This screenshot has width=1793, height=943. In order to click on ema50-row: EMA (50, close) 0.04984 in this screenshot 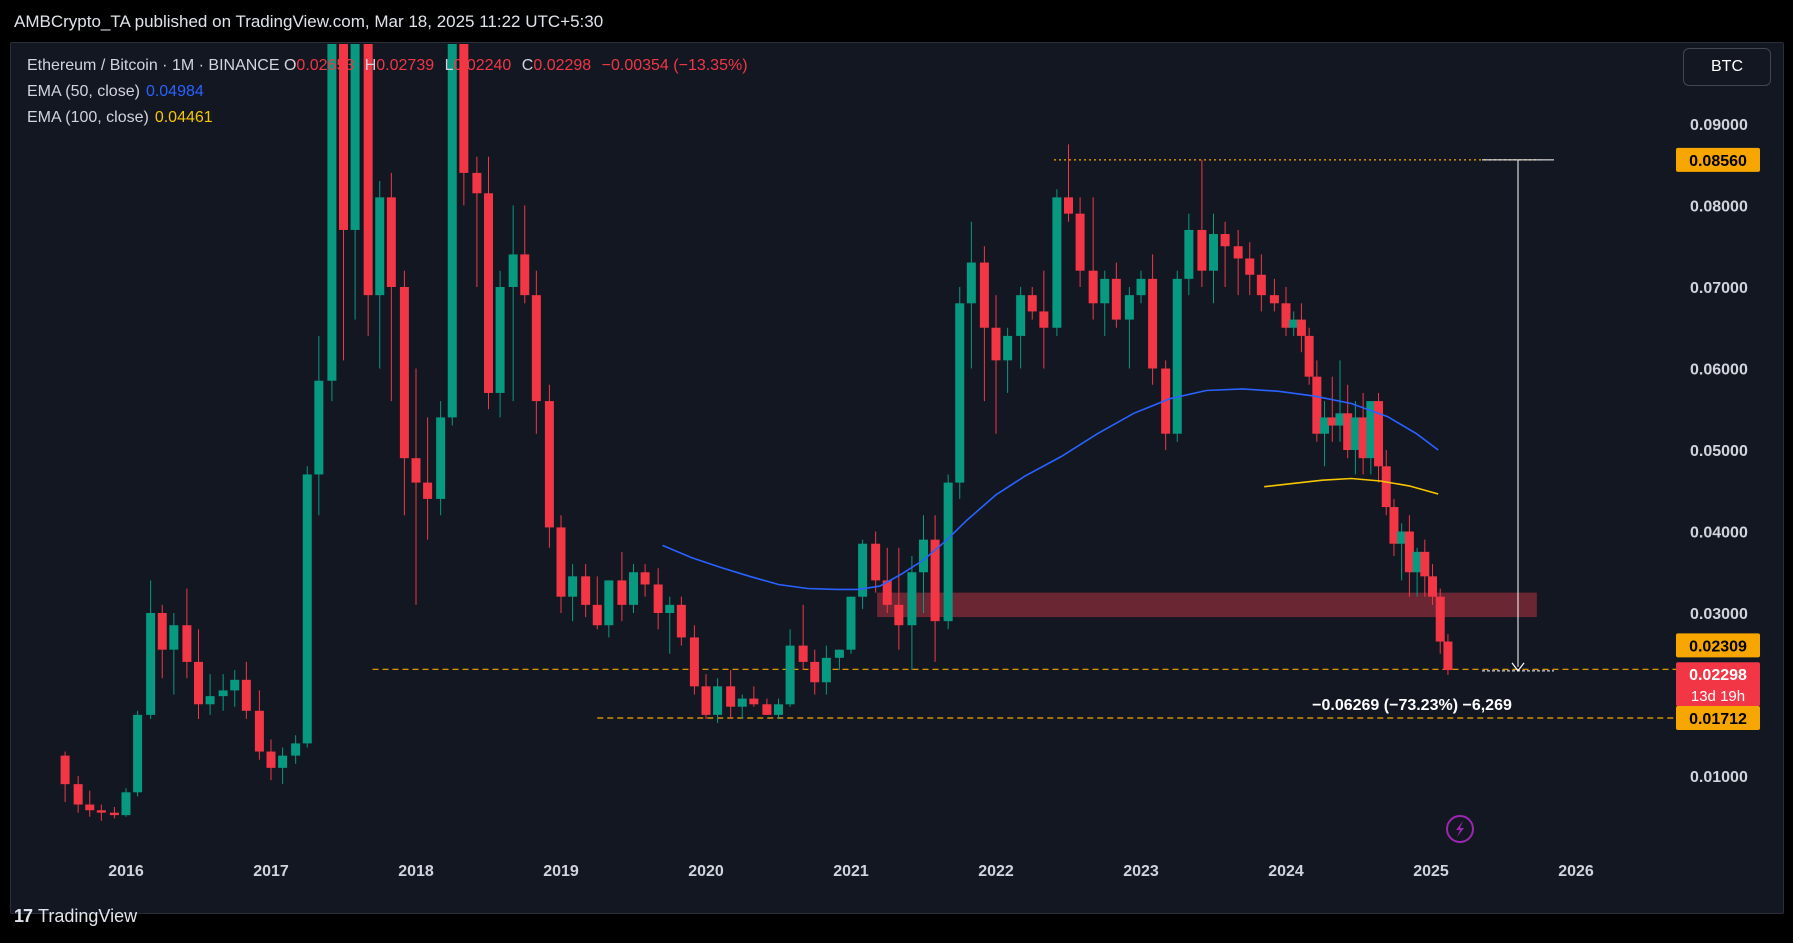, I will do `click(390, 92)`.